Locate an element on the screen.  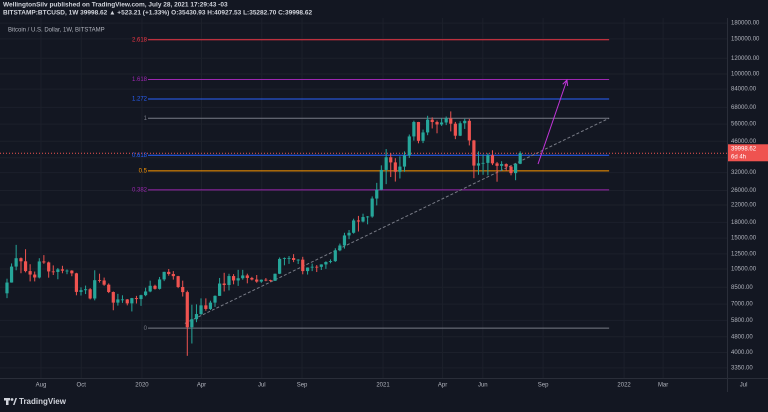
x-tick-label: Sep is located at coordinates (302, 386).